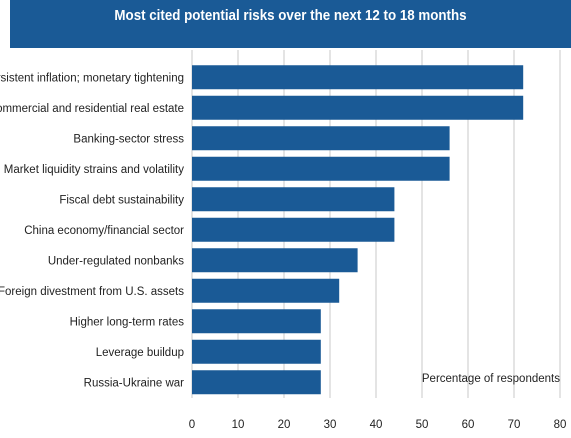  Describe the element at coordinates (238, 425) in the screenshot. I see `x-tick-label: 10` at that location.